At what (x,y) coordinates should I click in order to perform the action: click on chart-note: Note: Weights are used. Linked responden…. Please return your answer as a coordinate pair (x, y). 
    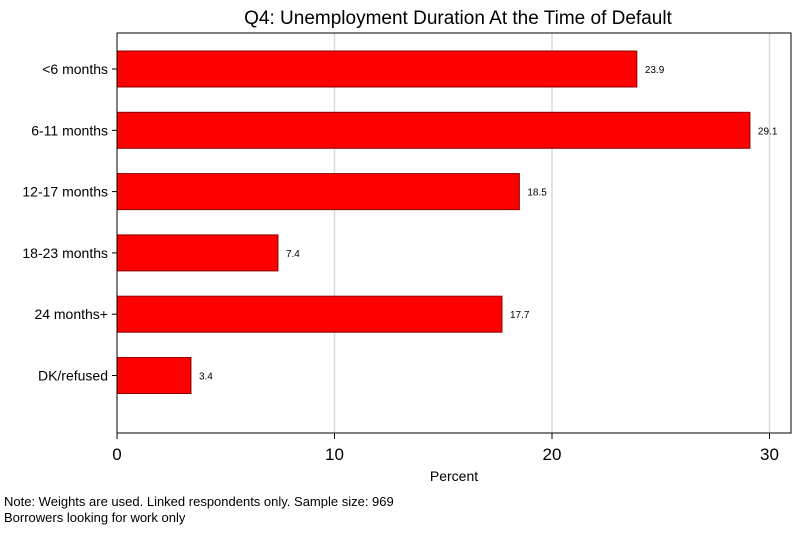
    Looking at the image, I should click on (199, 510).